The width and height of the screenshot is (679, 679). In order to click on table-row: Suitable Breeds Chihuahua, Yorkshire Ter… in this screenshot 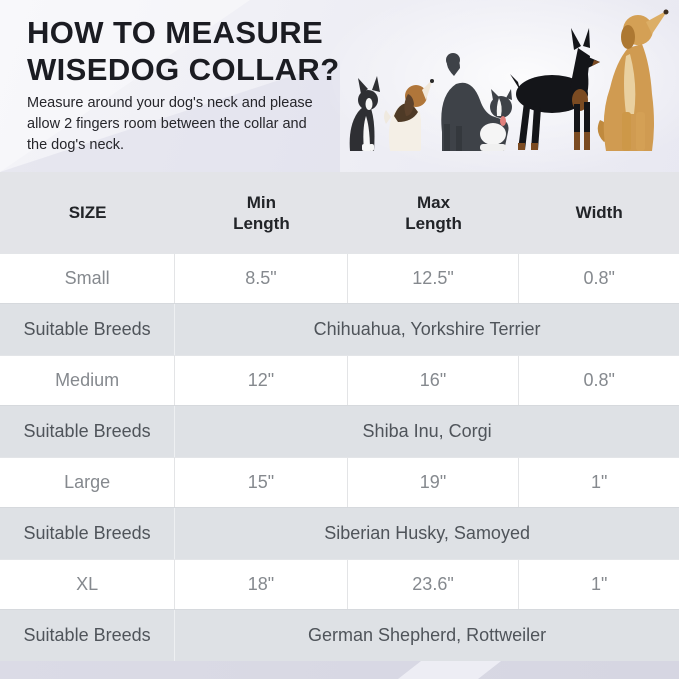, I will do `click(339, 329)`.